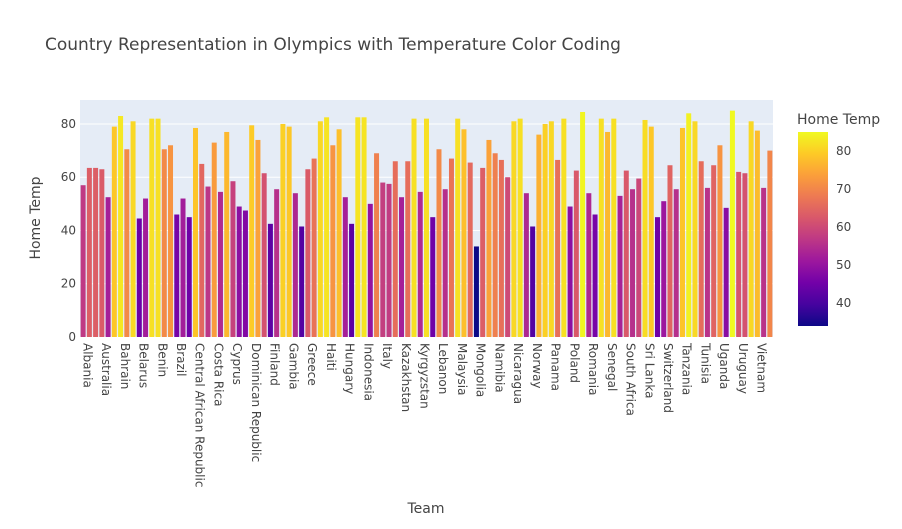 The image size is (902, 529). I want to click on x-tick-label: Belarus, so click(144, 365).